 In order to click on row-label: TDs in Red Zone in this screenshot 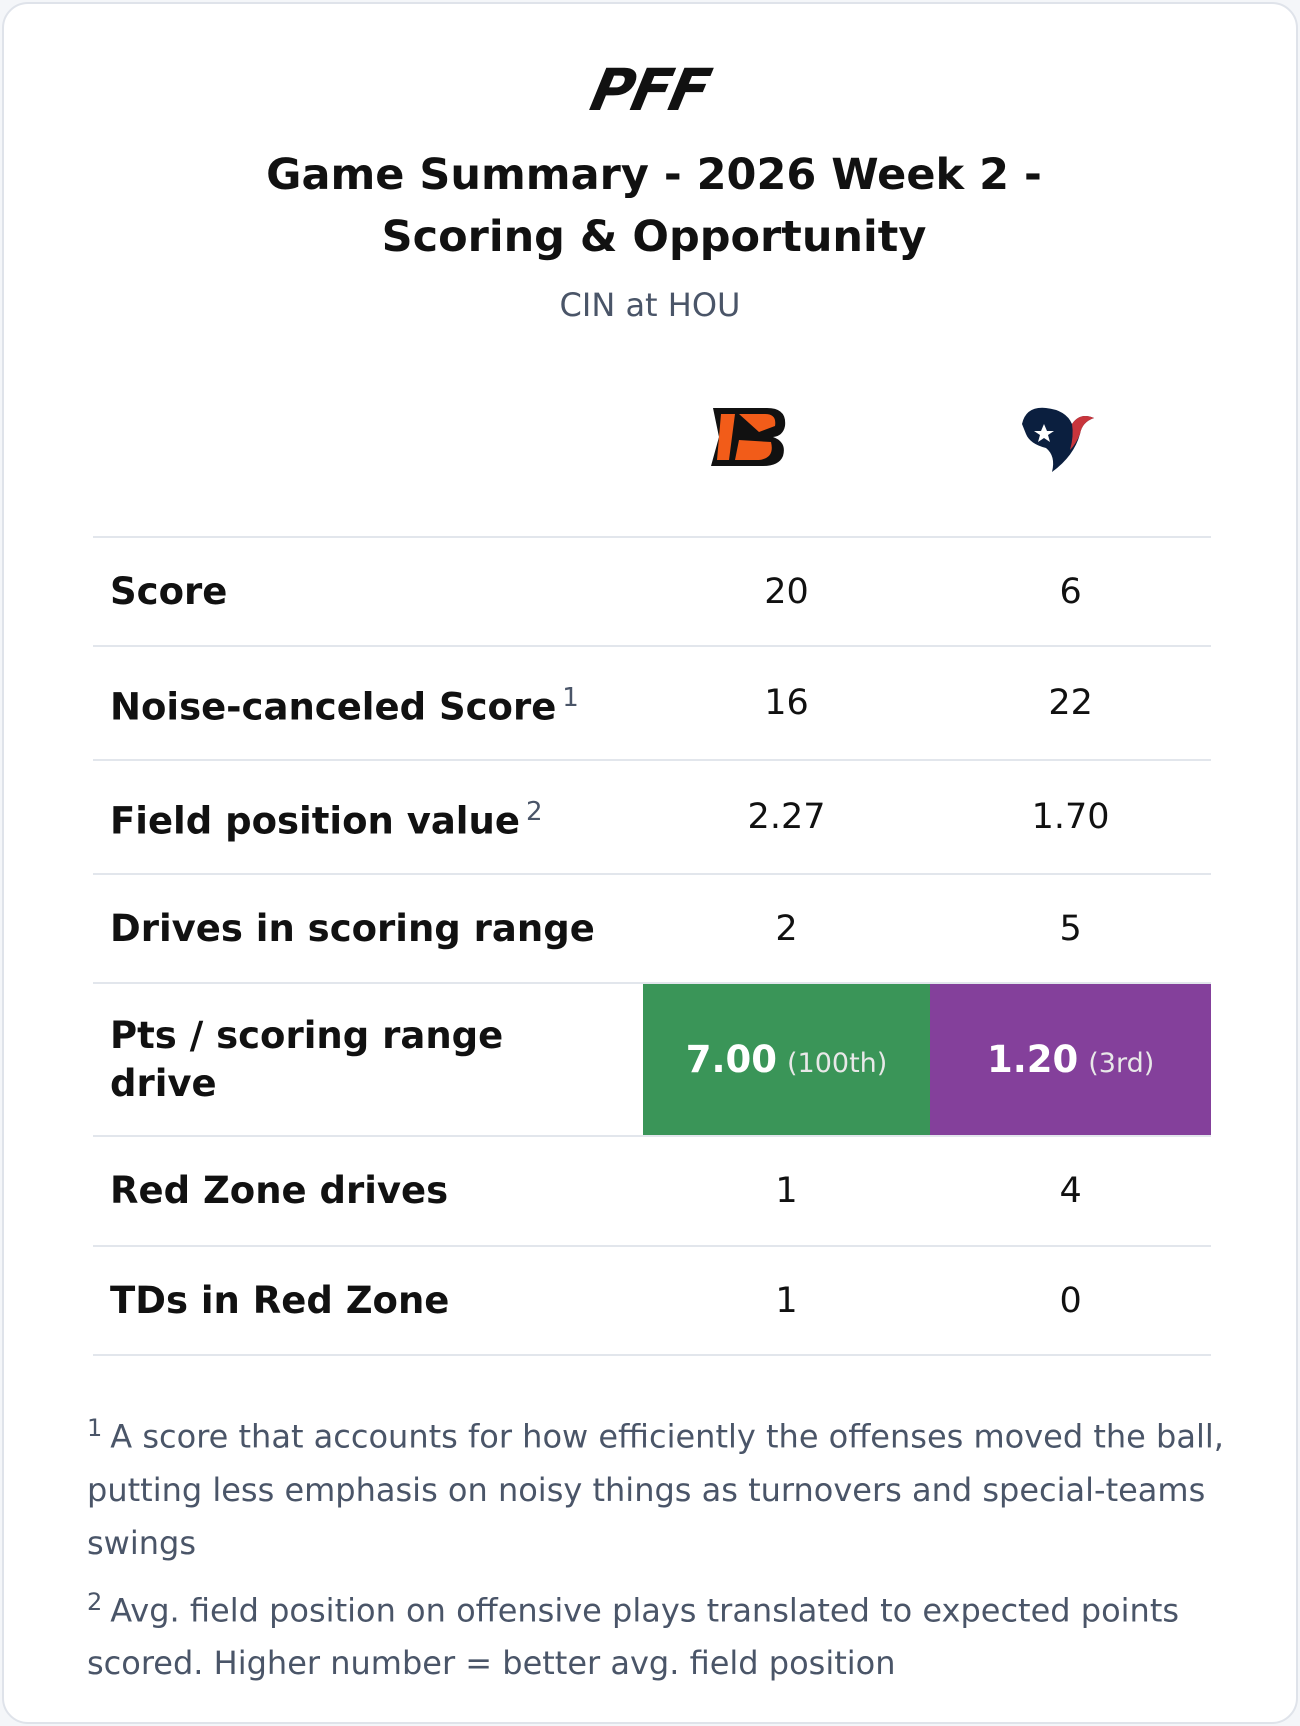, I will do `click(368, 1300)`.